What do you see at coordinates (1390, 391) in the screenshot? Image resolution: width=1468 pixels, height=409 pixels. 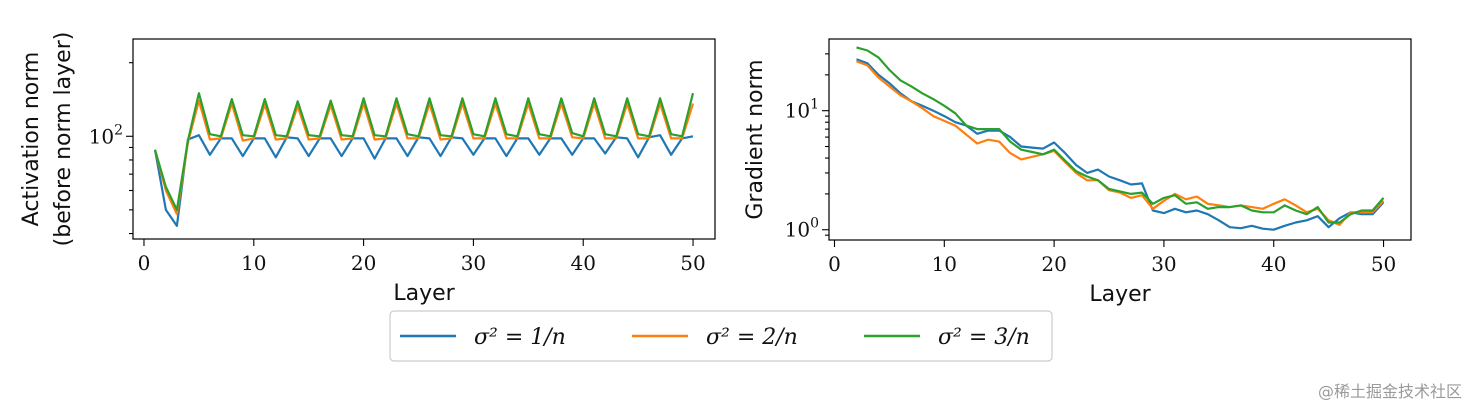 I see `watermark: @稀土掘金技术社区` at bounding box center [1390, 391].